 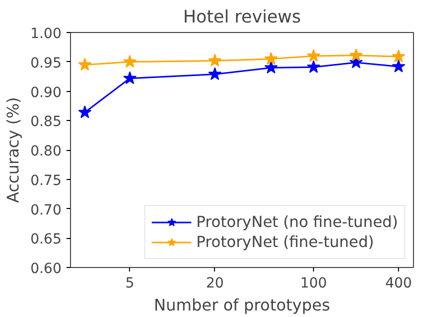 What do you see at coordinates (46, 152) in the screenshot?
I see `y-tick-label: 0.80` at bounding box center [46, 152].